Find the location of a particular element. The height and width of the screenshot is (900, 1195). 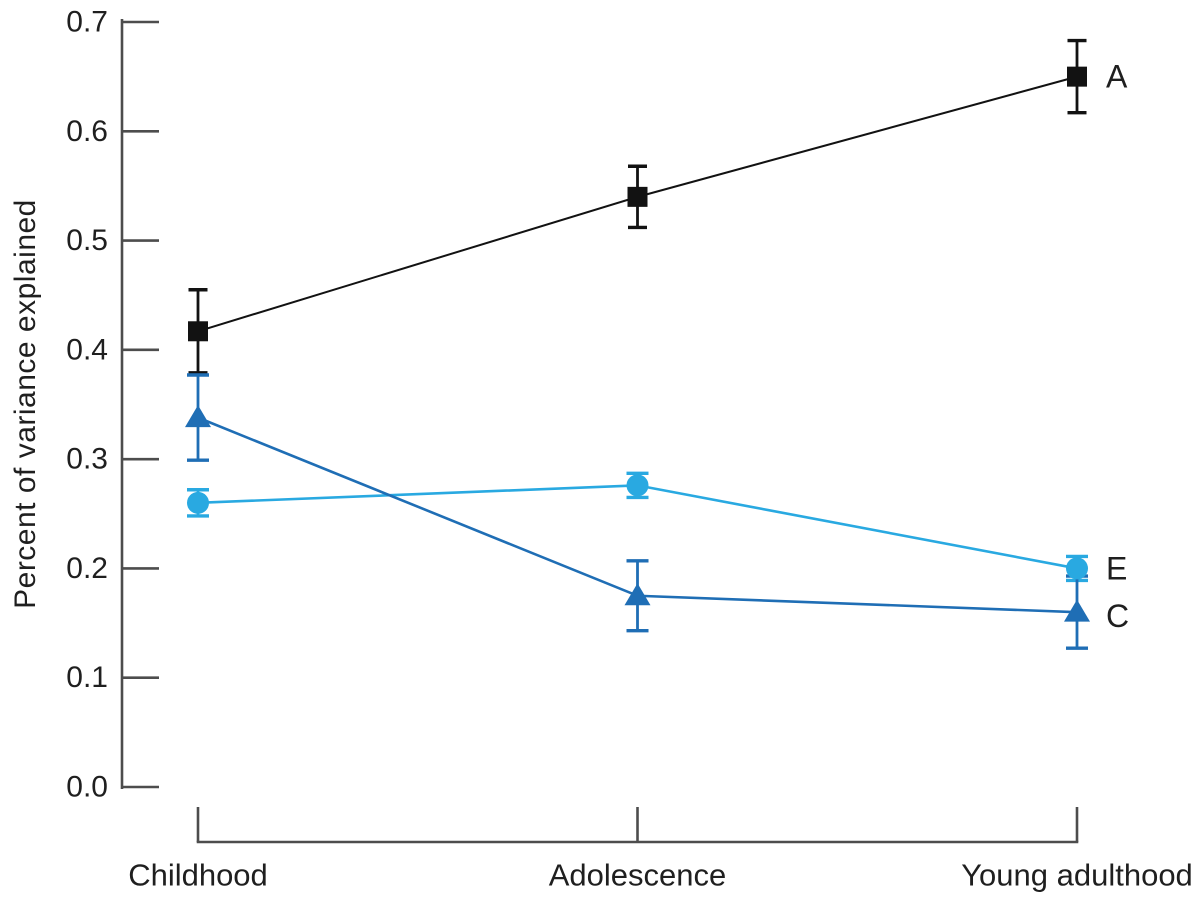

y-tick-label: 0.4 is located at coordinates (87, 349).